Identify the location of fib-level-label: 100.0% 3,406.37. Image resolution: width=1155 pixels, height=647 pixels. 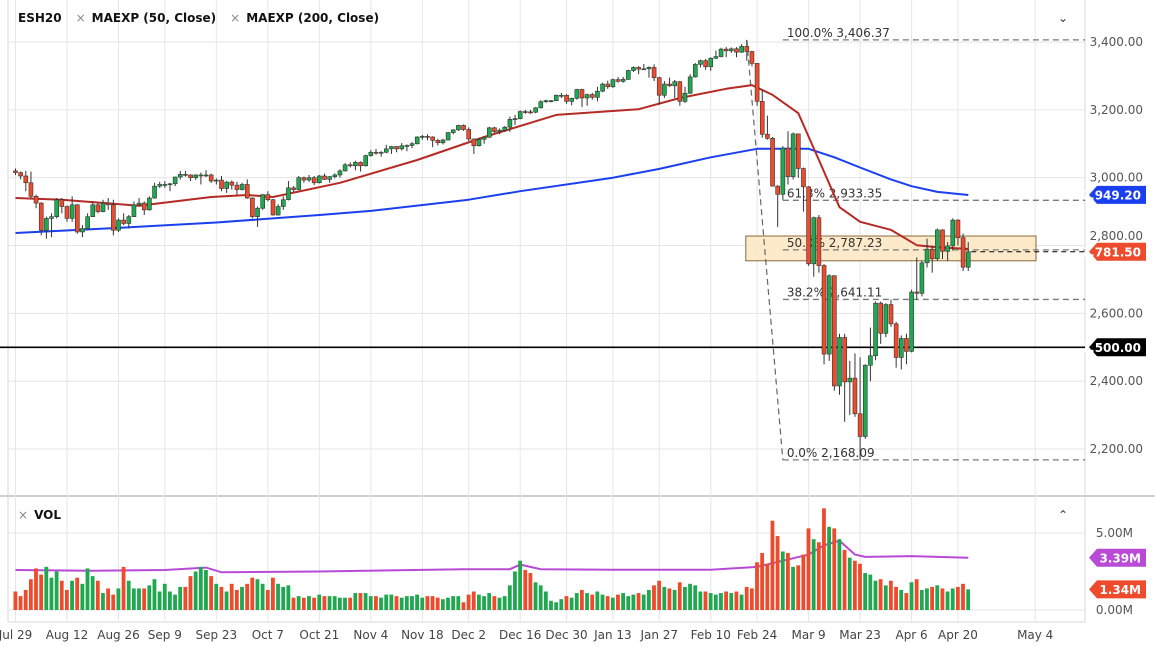
(838, 33).